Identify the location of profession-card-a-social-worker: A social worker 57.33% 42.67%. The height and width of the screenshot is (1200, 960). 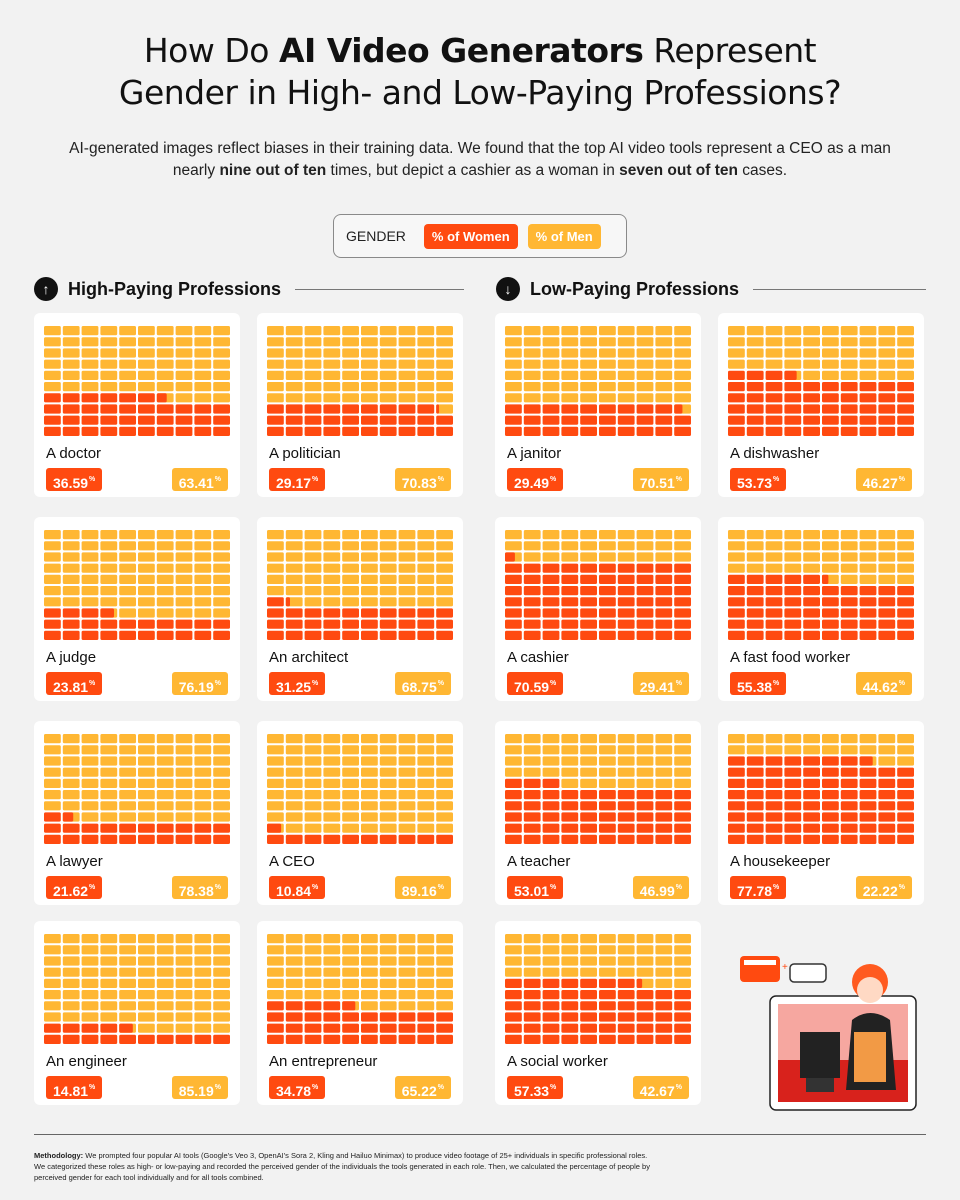
(598, 1013).